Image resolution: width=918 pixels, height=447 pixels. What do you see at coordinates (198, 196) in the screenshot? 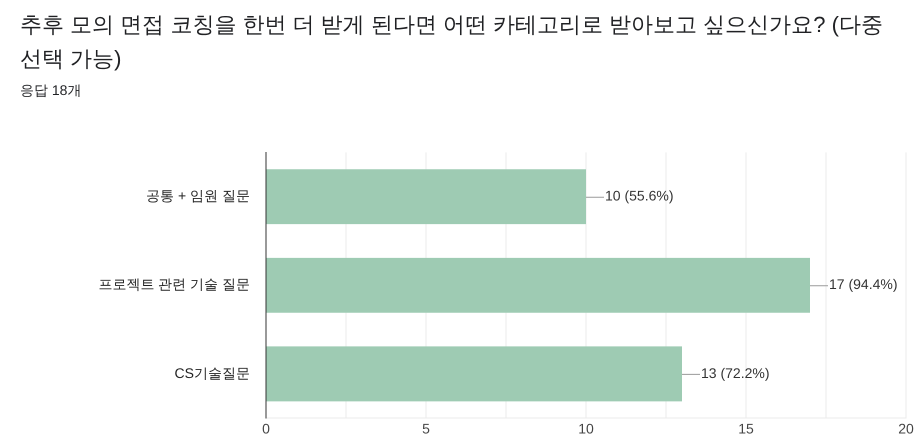
I see `y-tick-label: 공통 + 임원 질문` at bounding box center [198, 196].